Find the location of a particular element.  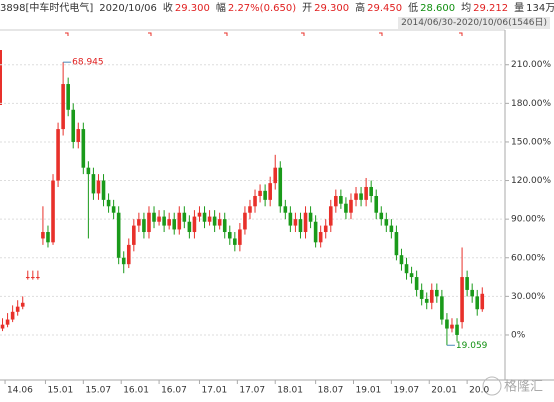

watermark-icon is located at coordinates (492, 386).